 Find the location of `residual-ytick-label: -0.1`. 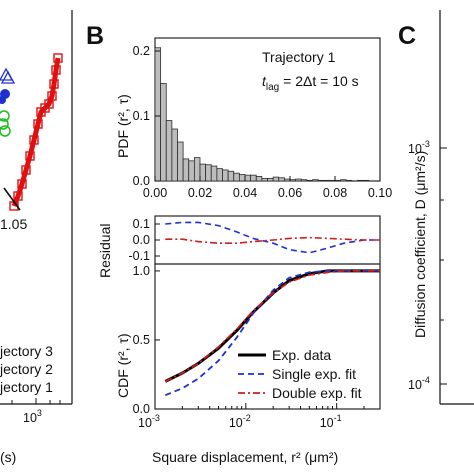

residual-ytick-label: -0.1 is located at coordinates (139, 256).